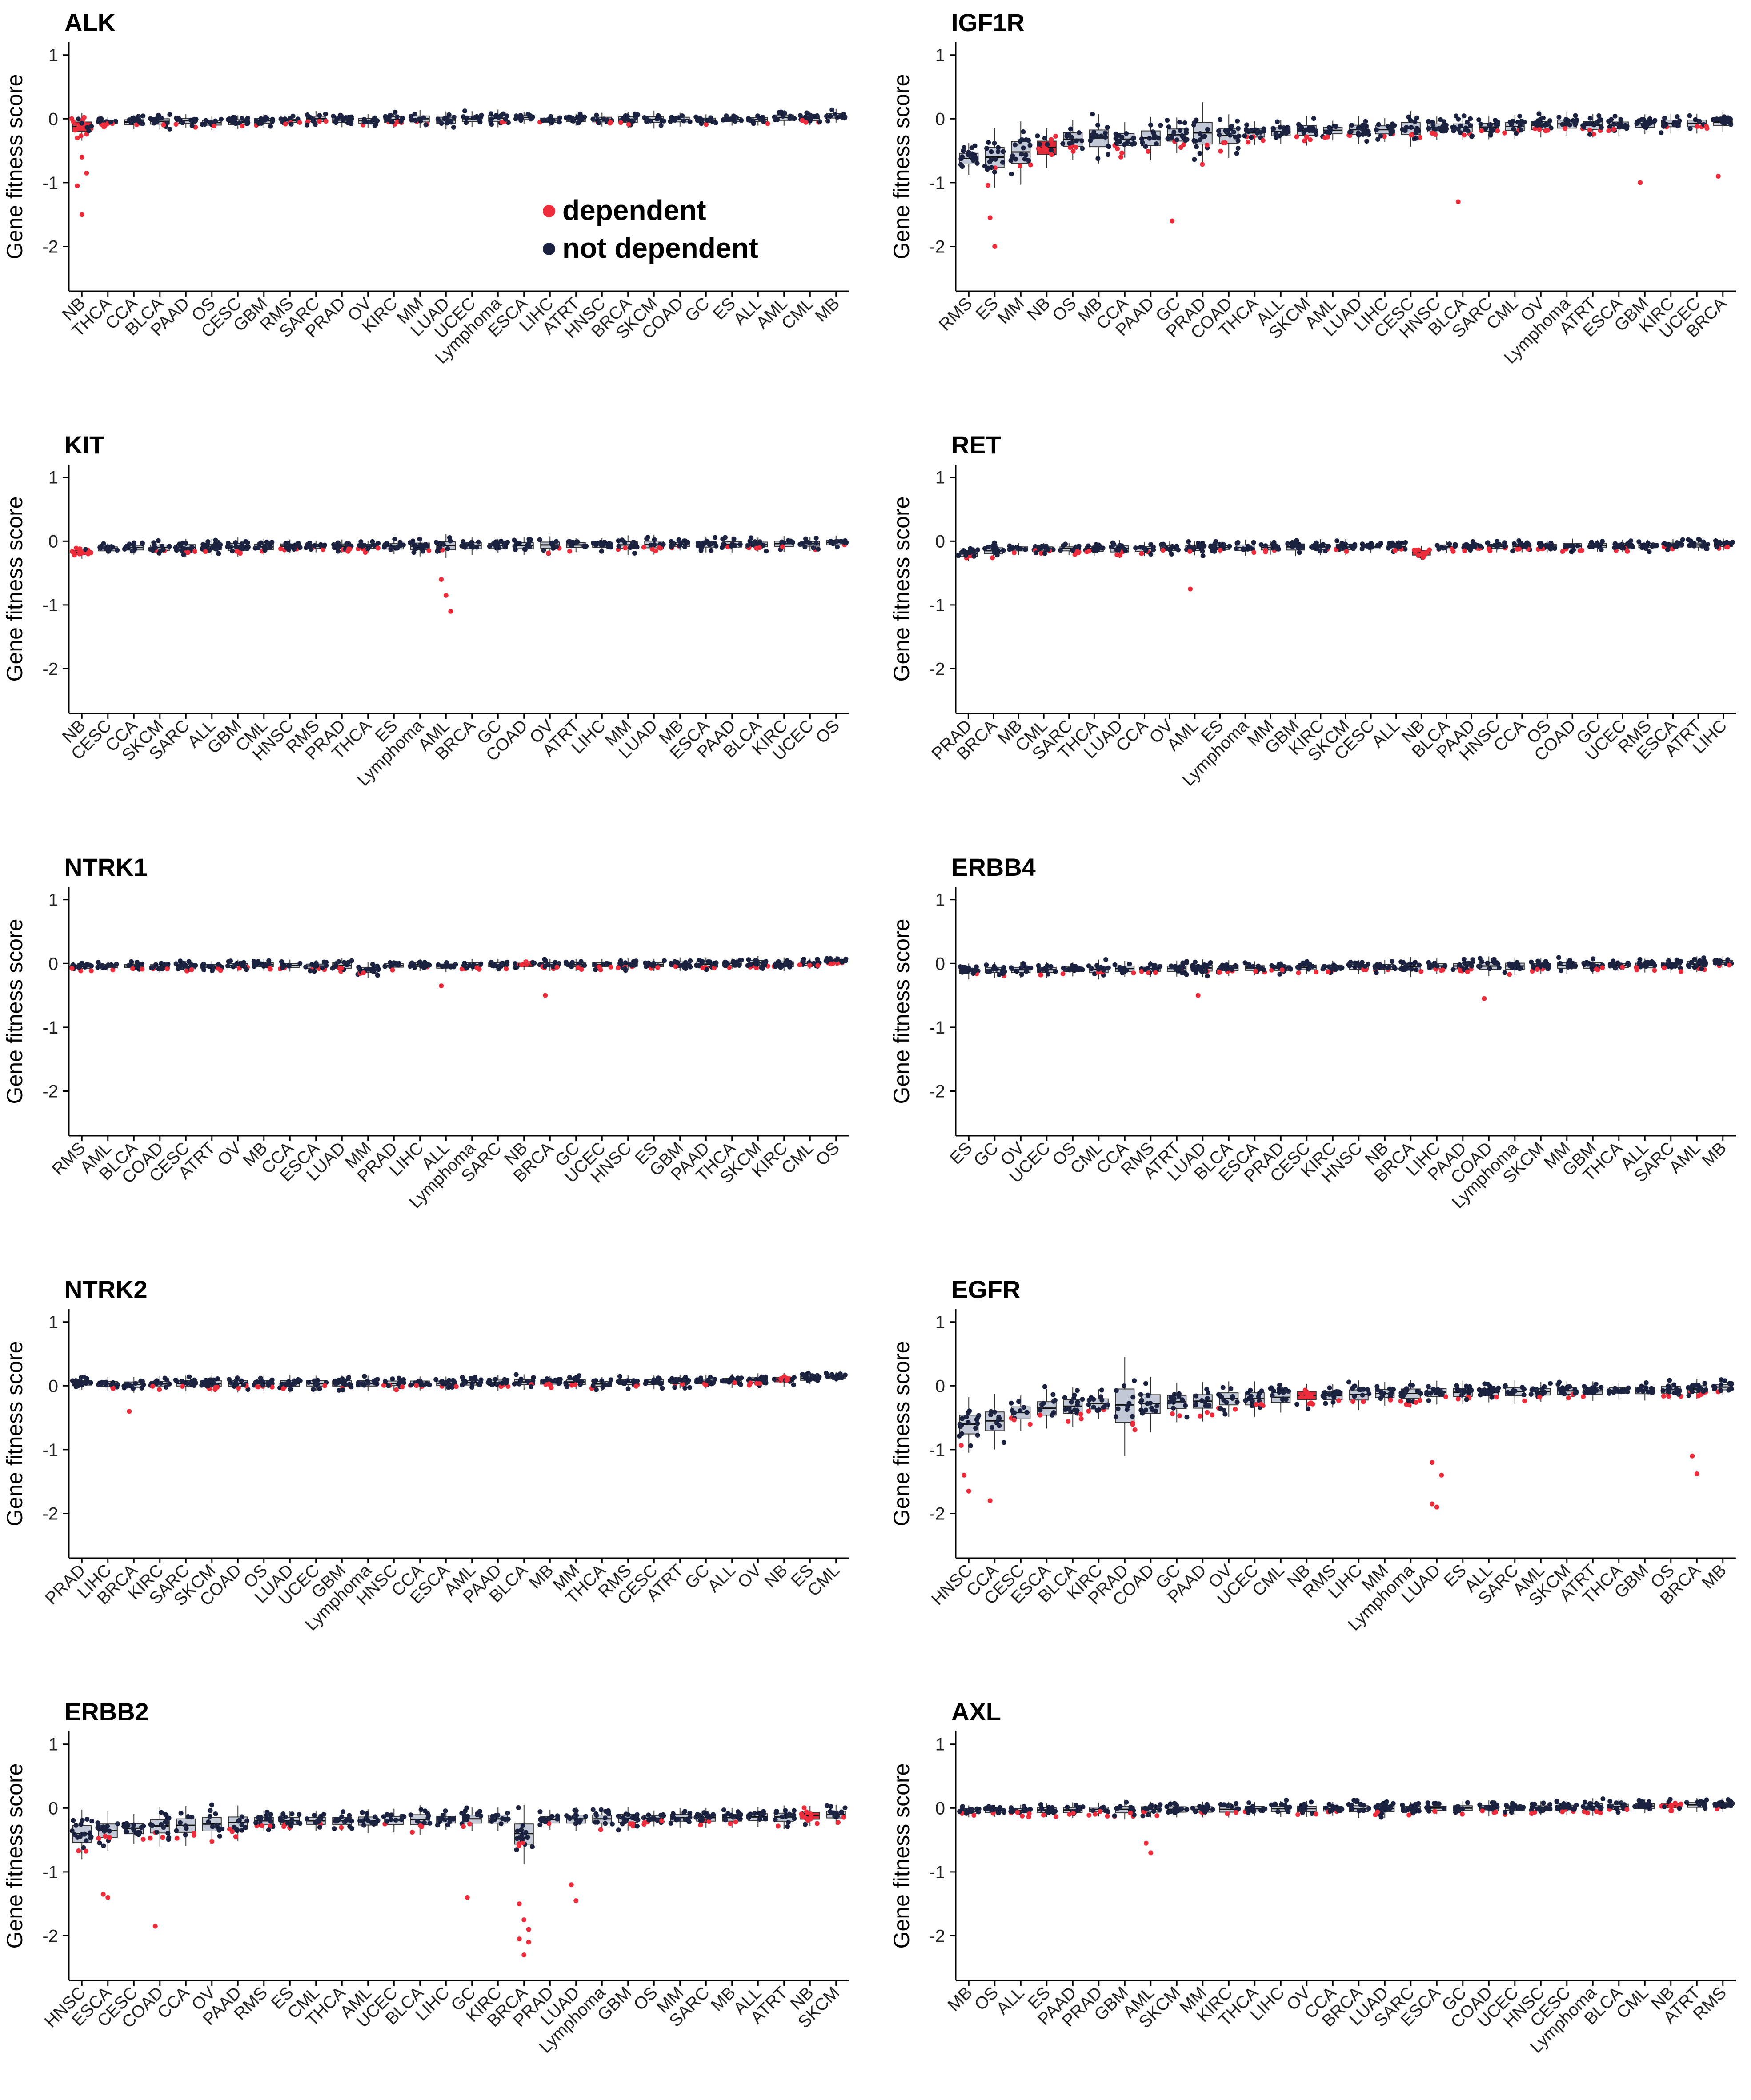 The width and height of the screenshot is (1751, 2100). Describe the element at coordinates (940, 964) in the screenshot. I see `y-tick-label: 0` at that location.